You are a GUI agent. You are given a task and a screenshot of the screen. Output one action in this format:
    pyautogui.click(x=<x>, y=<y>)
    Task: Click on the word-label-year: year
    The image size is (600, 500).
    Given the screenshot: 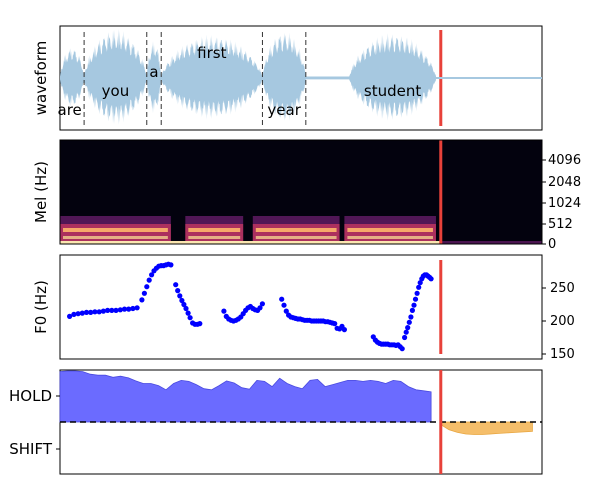 What is the action you would take?
    pyautogui.click(x=284, y=110)
    